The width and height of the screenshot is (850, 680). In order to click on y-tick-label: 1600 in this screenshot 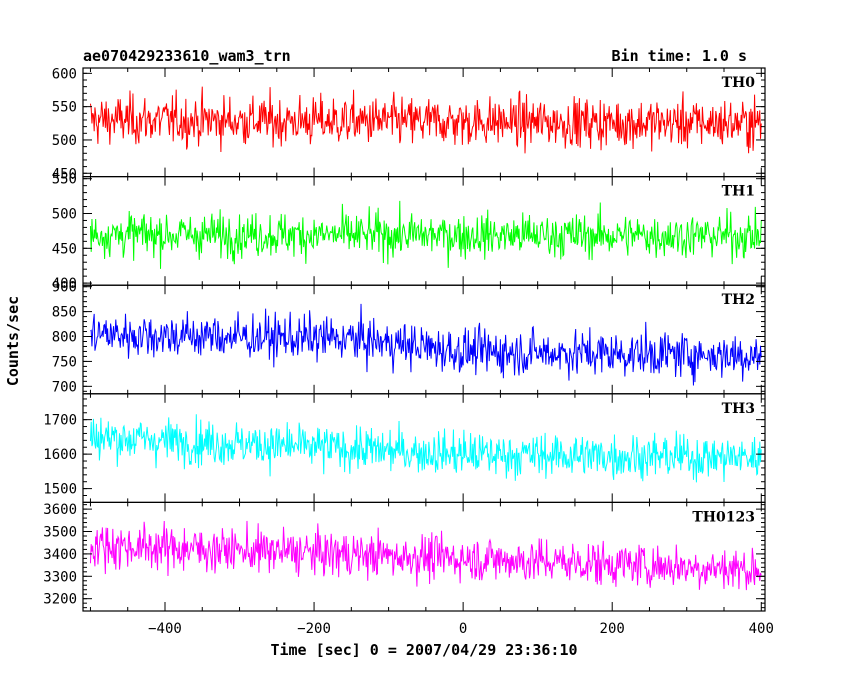, I will do `click(60, 455)`.